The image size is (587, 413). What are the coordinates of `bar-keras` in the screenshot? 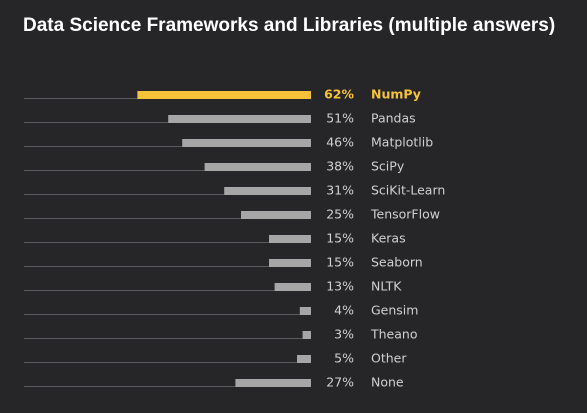 It's located at (290, 239).